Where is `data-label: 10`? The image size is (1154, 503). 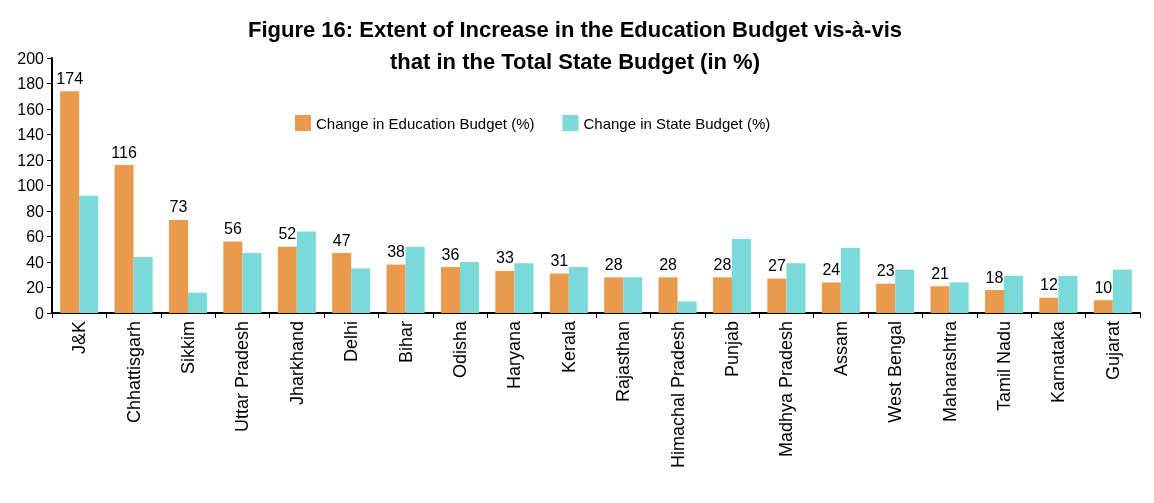 data-label: 10 is located at coordinates (1103, 287).